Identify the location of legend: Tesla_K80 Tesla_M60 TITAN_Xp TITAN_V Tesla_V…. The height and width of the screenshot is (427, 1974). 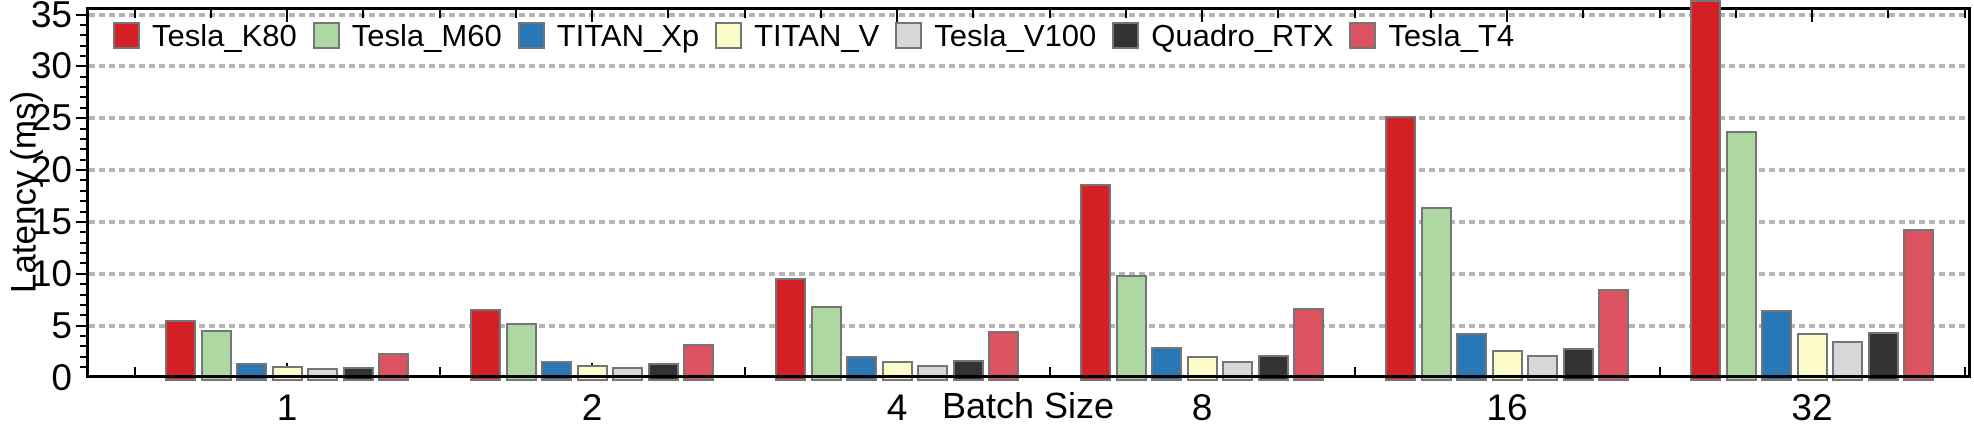
(813, 35).